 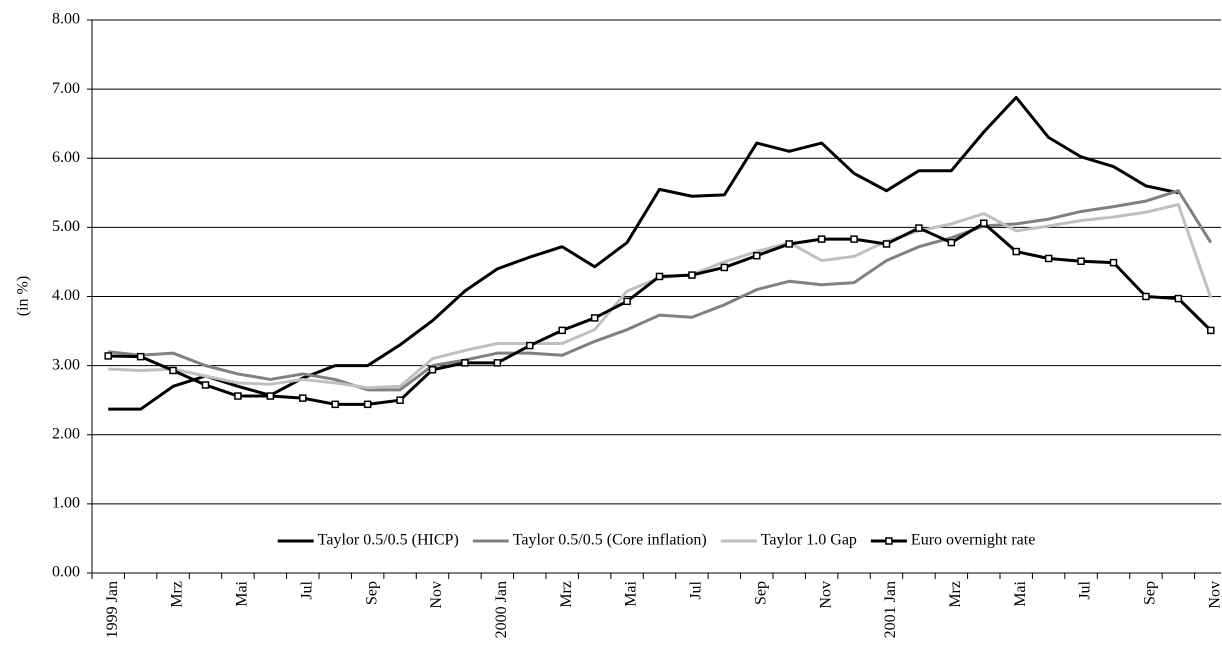 What do you see at coordinates (66, 572) in the screenshot?
I see `y-tick-label: 0.00` at bounding box center [66, 572].